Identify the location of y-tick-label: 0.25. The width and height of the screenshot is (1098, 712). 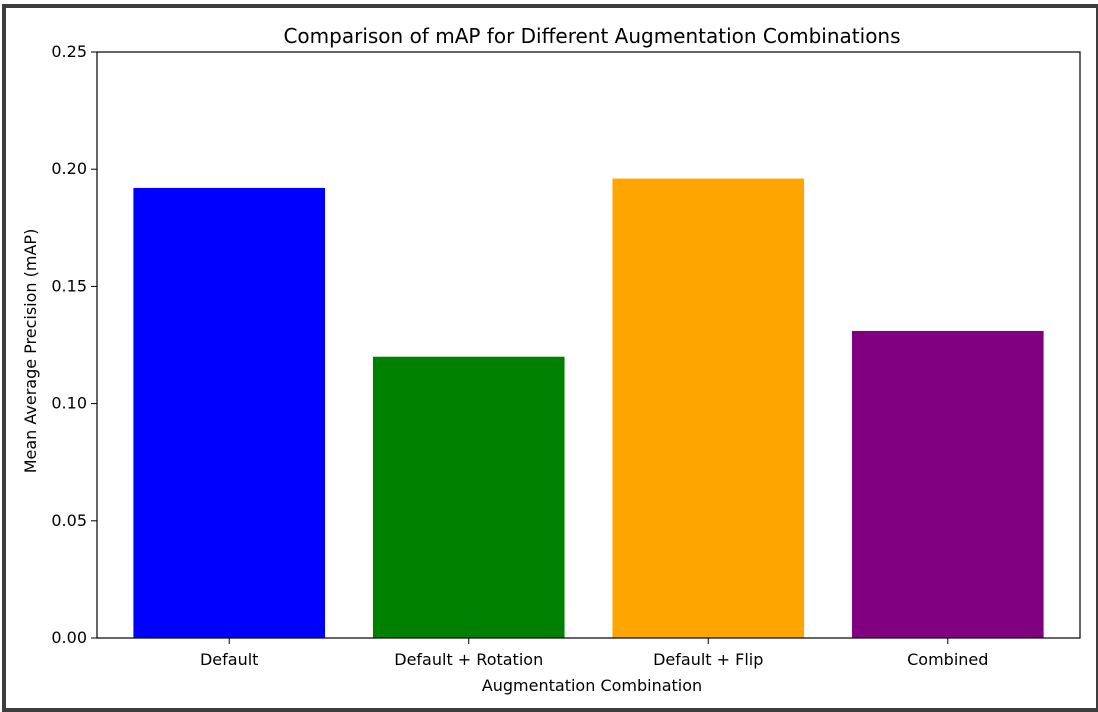
(69, 51).